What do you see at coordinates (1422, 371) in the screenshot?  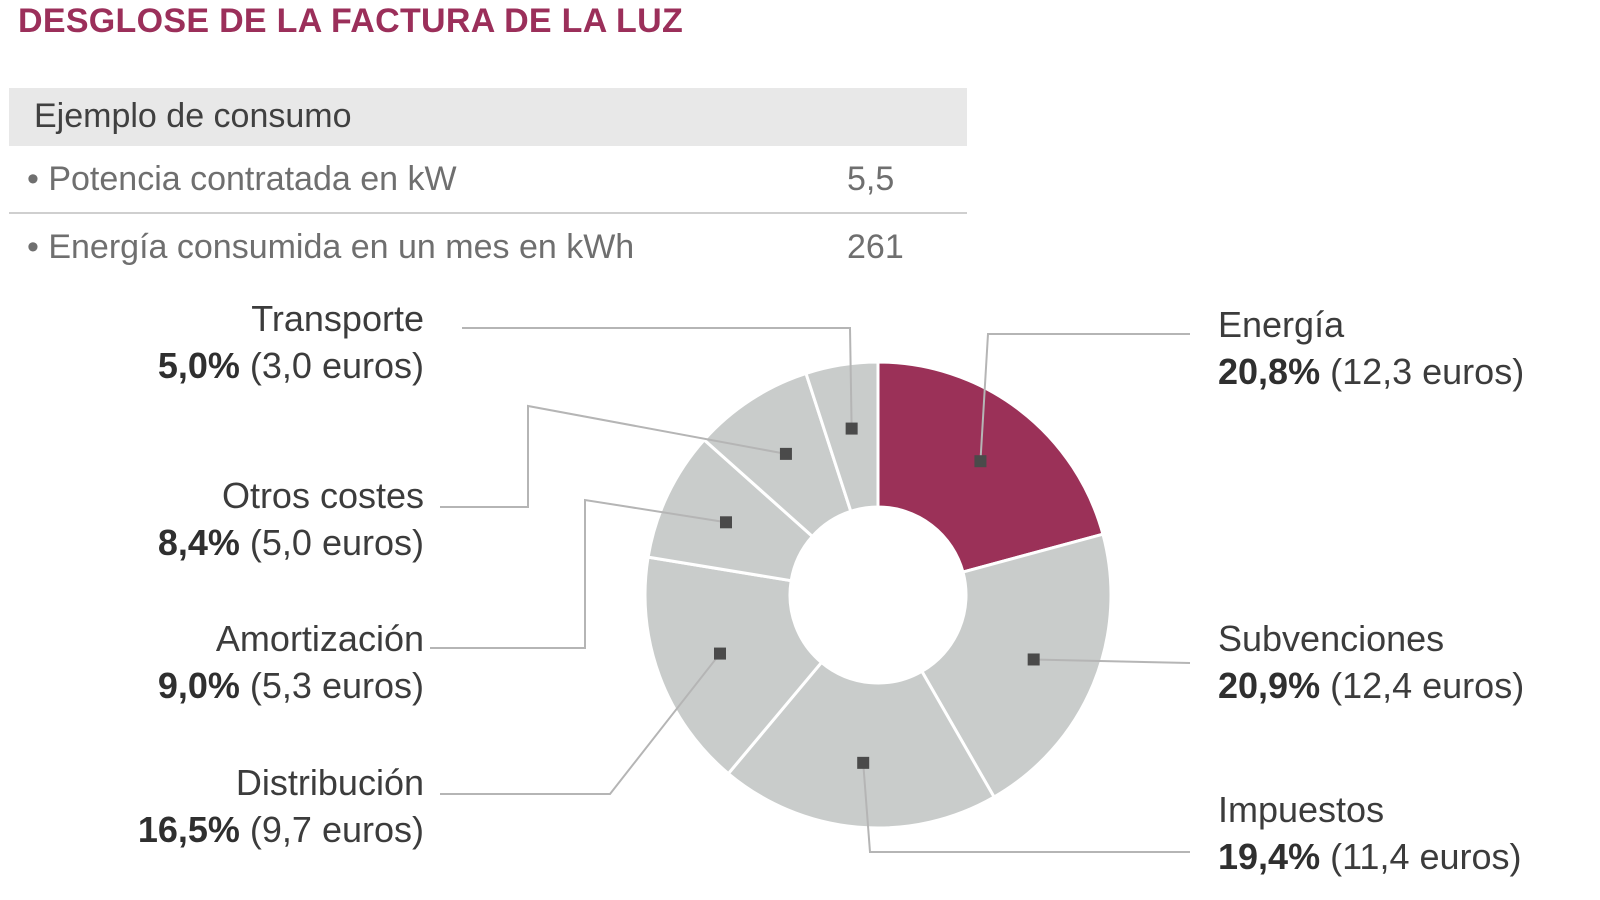 I see `slice-euros: (12,3 euros)` at bounding box center [1422, 371].